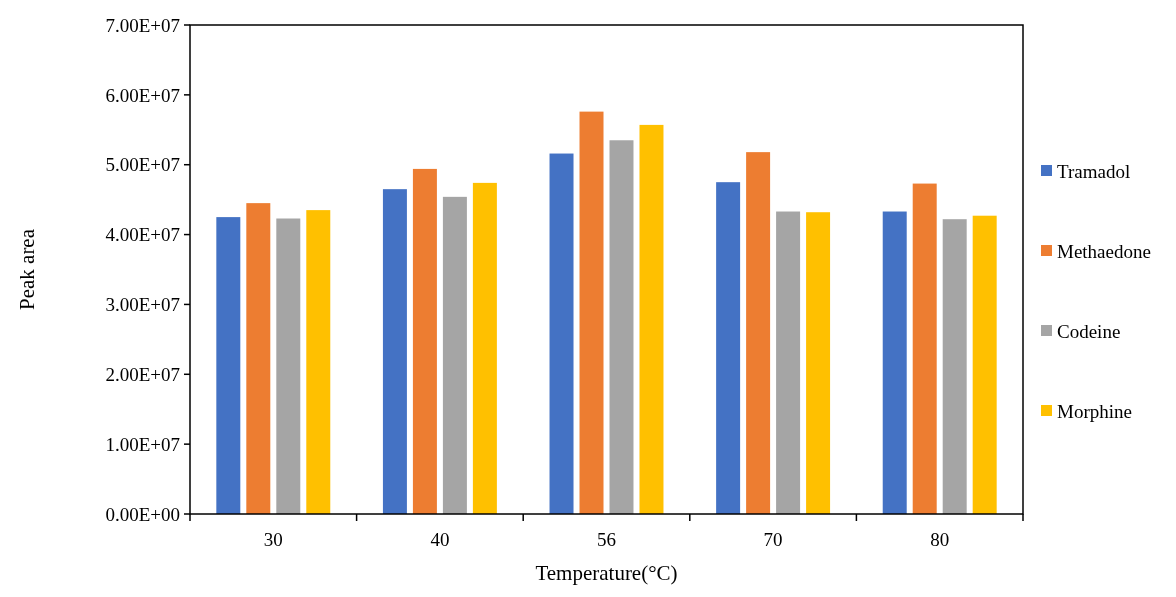 The width and height of the screenshot is (1176, 597). I want to click on y-tick-label: 6.00E+07, so click(142, 95).